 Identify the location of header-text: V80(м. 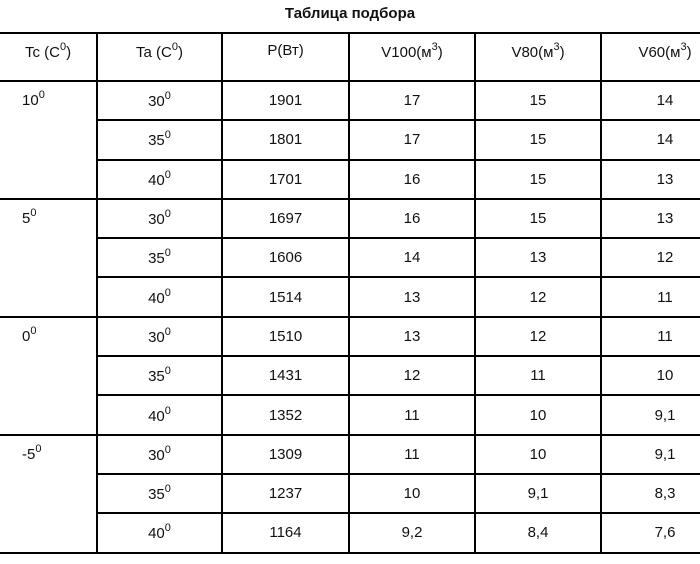
(532, 52).